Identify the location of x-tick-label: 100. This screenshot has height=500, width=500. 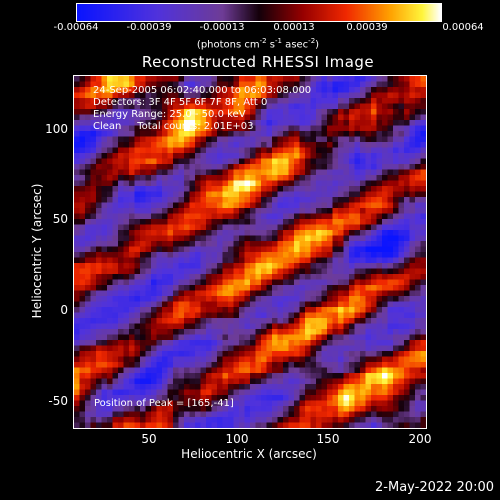
(237, 439).